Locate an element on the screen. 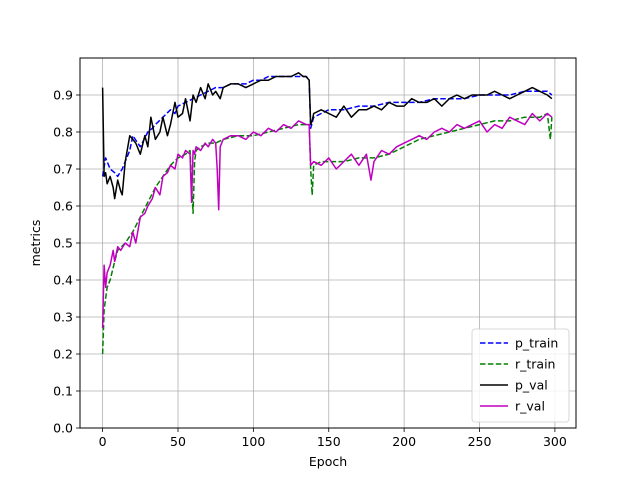 The image size is (640, 480). x-tick-label: 0 is located at coordinates (103, 441).